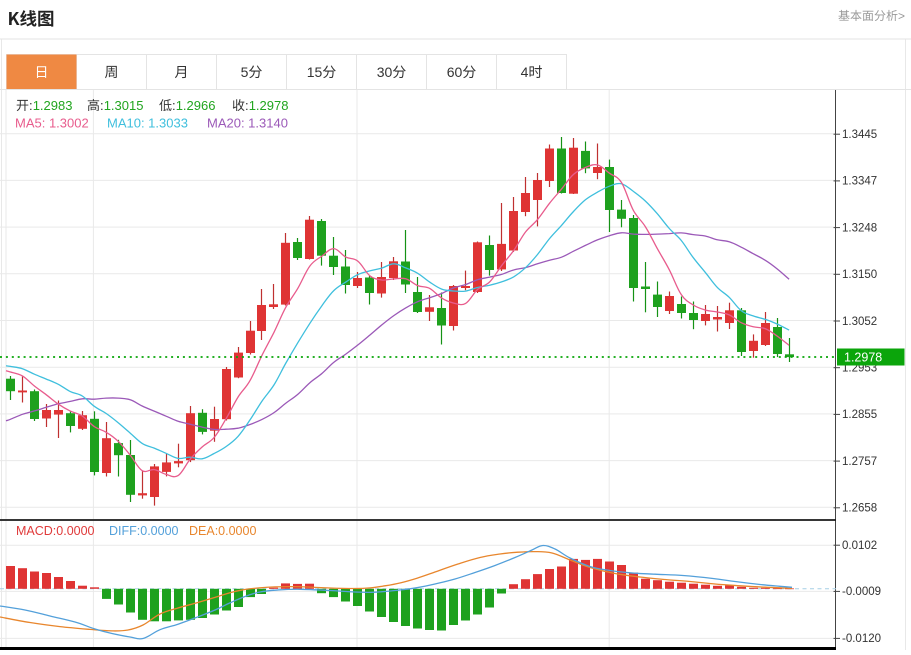  I want to click on svg-text: 1.2983, so click(53, 105).